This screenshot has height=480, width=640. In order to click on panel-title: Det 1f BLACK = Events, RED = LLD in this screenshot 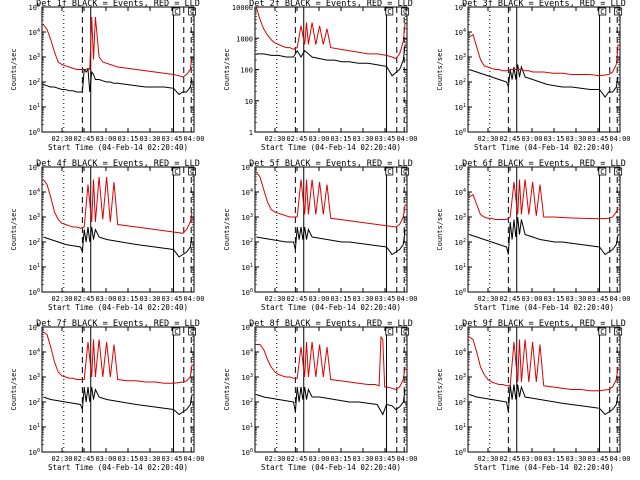, I will do `click(118, 4)`.